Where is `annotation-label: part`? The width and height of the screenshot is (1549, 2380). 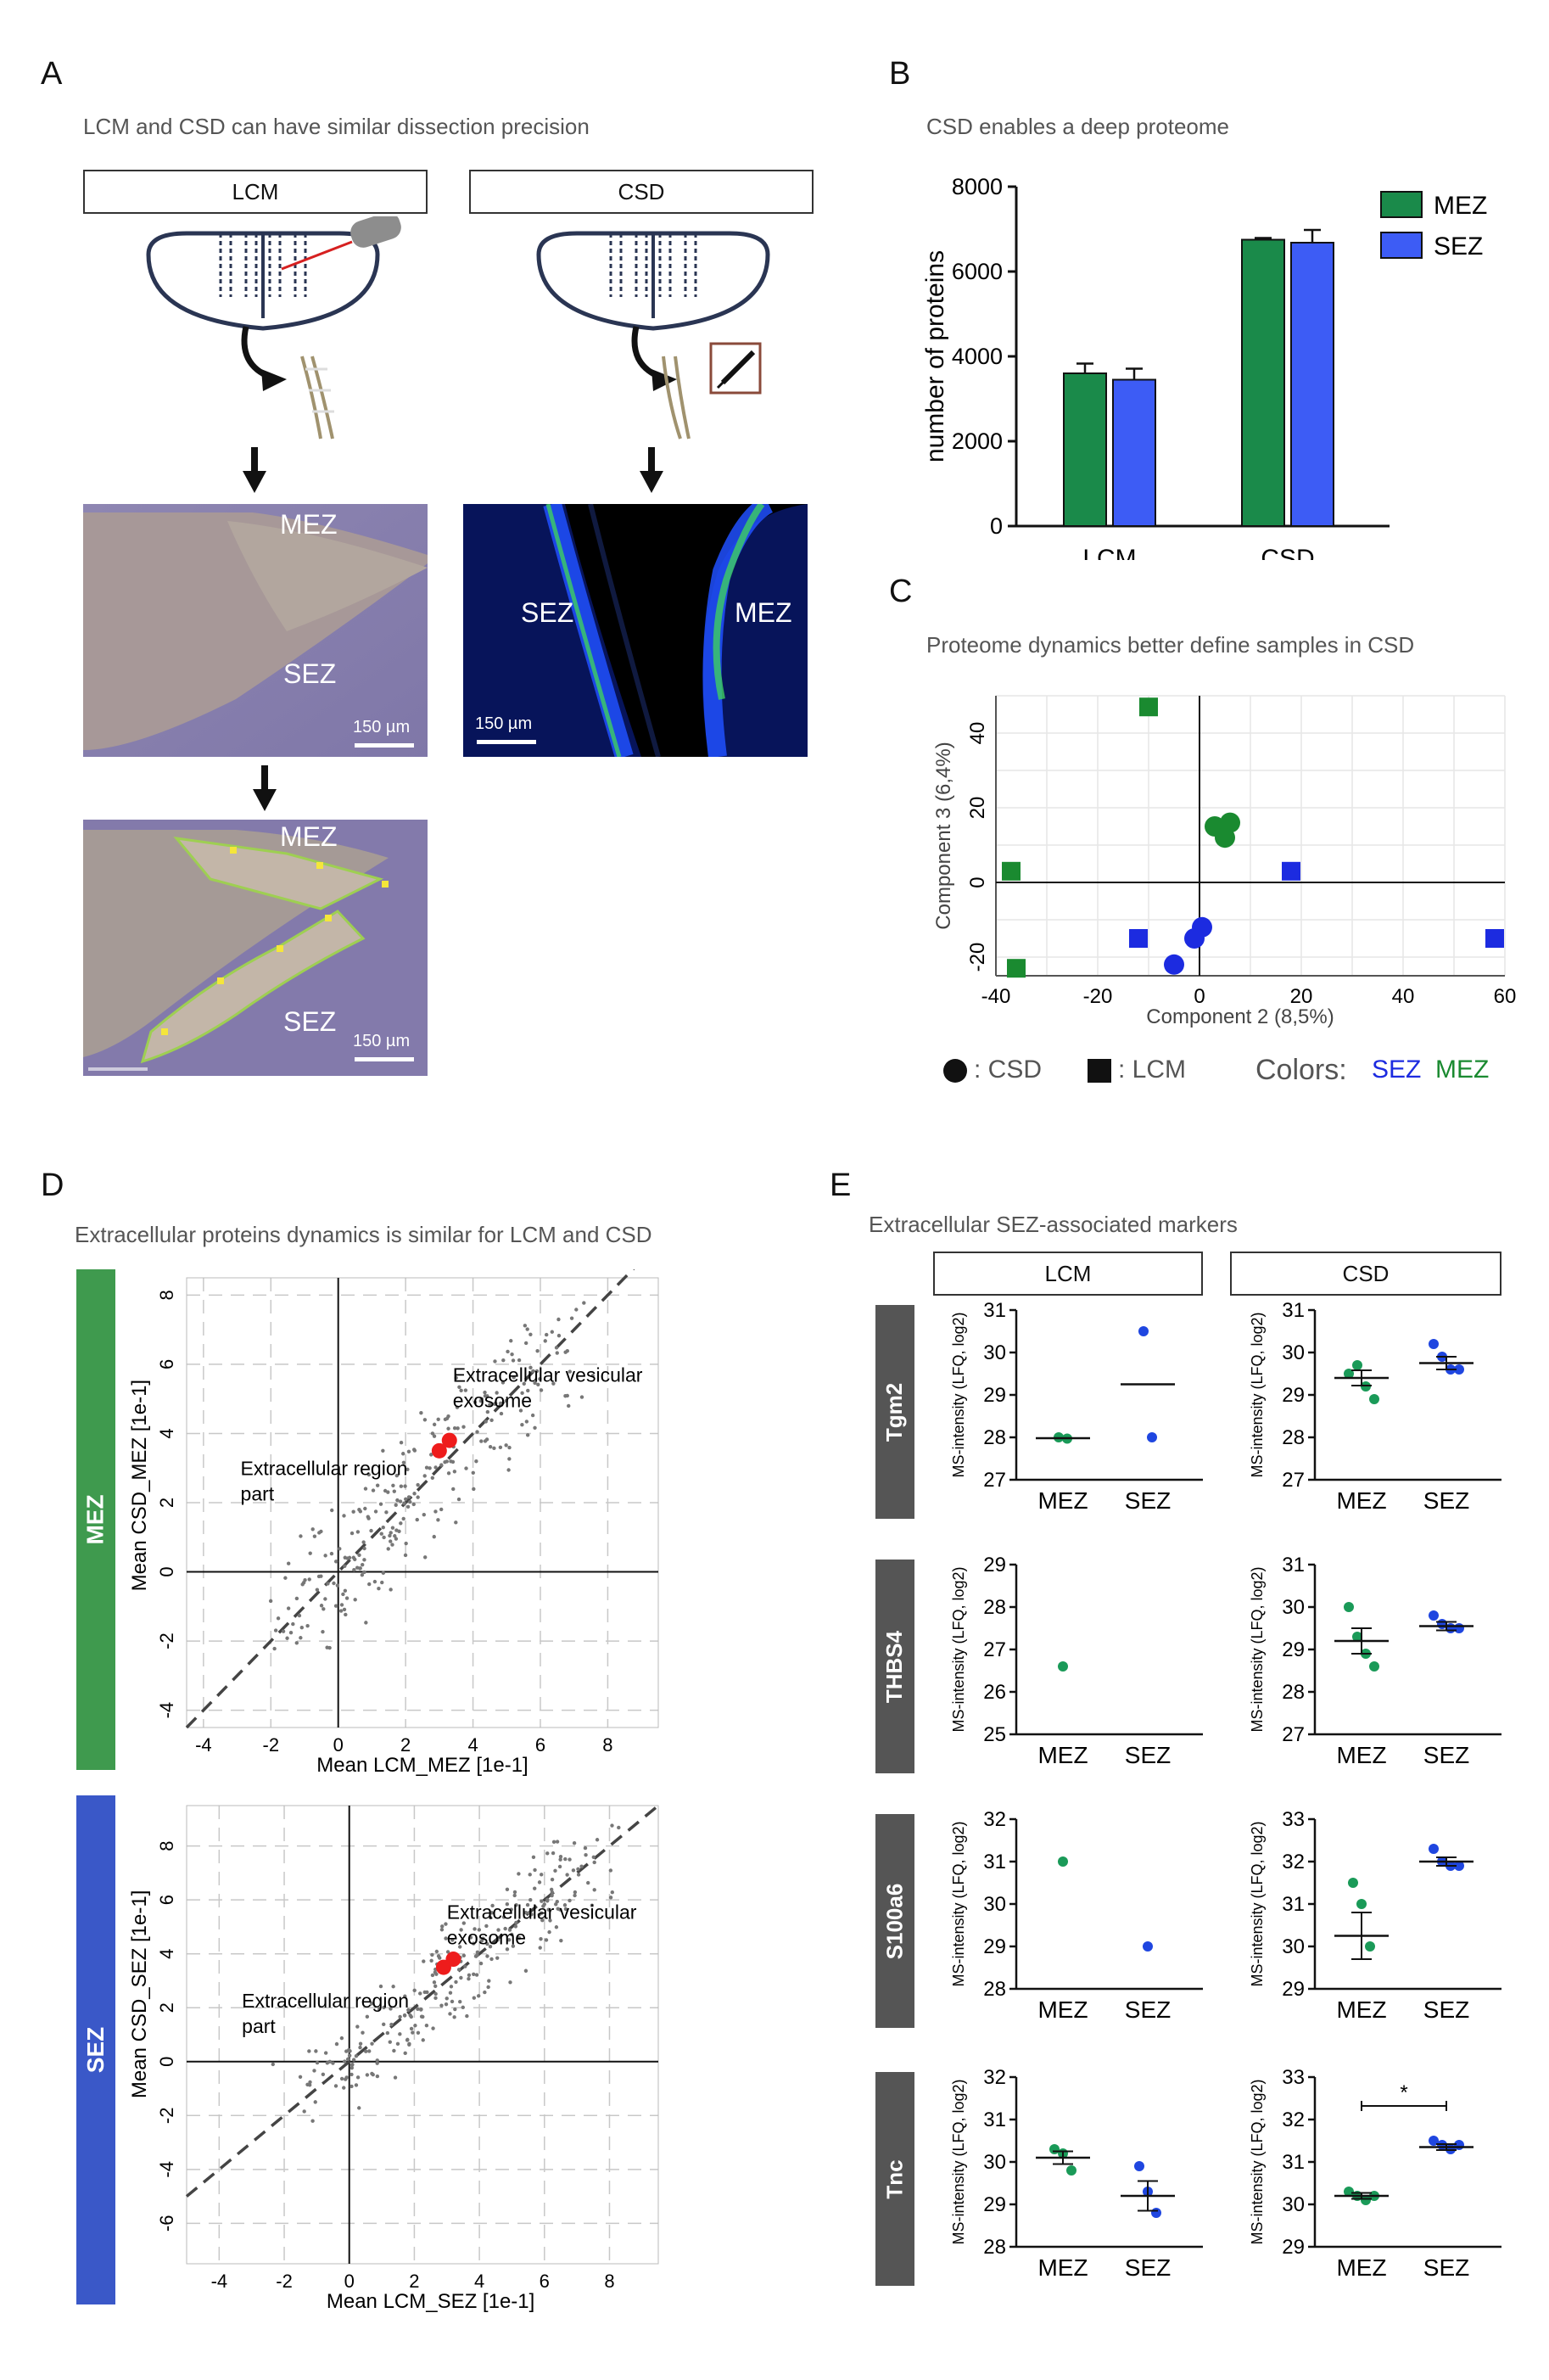
annotation-label: part is located at coordinates (258, 1493).